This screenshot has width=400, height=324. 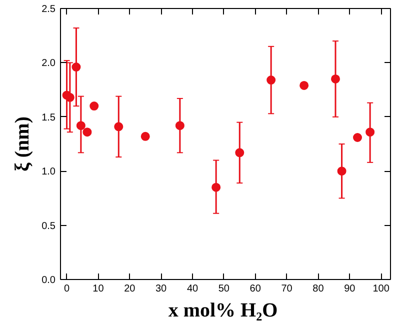 I want to click on x-axis-title: x mol% H₂O, so click(x=223, y=311).